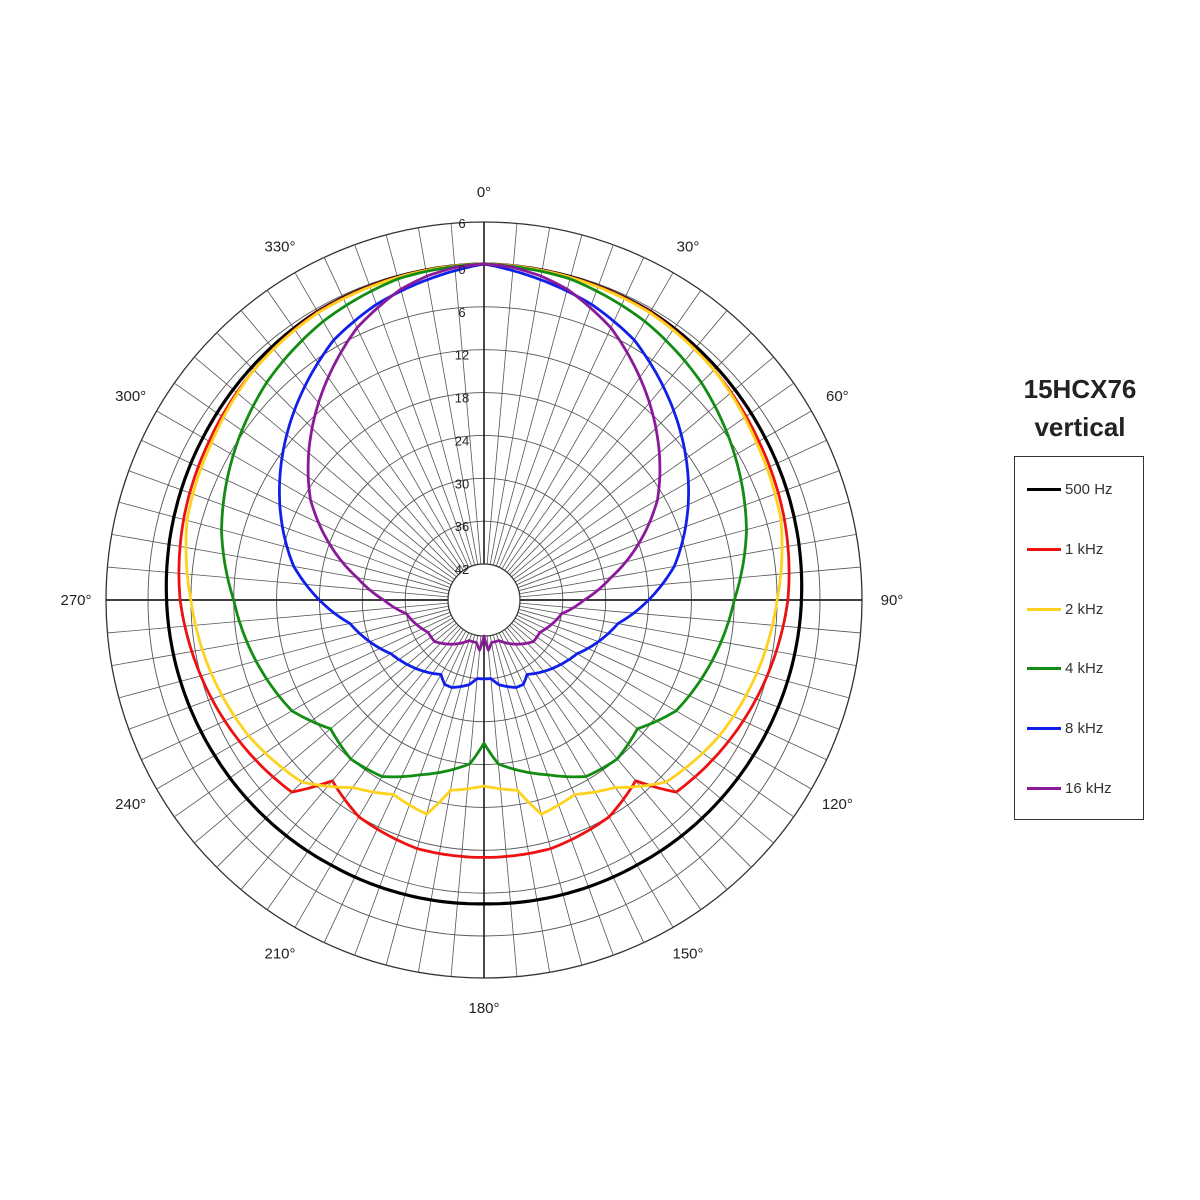 The image size is (1200, 1200). Describe the element at coordinates (130, 804) in the screenshot. I see `angle-label: 240°` at that location.